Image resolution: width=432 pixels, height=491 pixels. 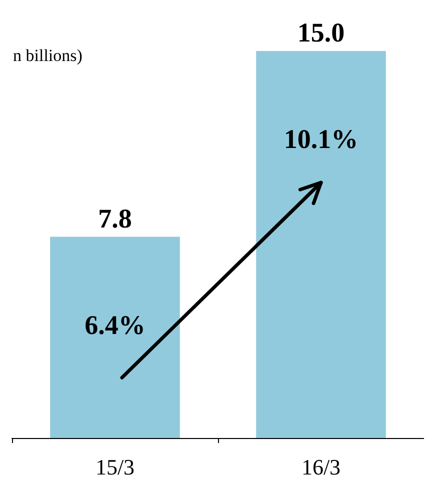 I want to click on annotation: 6.4%, so click(x=115, y=325).